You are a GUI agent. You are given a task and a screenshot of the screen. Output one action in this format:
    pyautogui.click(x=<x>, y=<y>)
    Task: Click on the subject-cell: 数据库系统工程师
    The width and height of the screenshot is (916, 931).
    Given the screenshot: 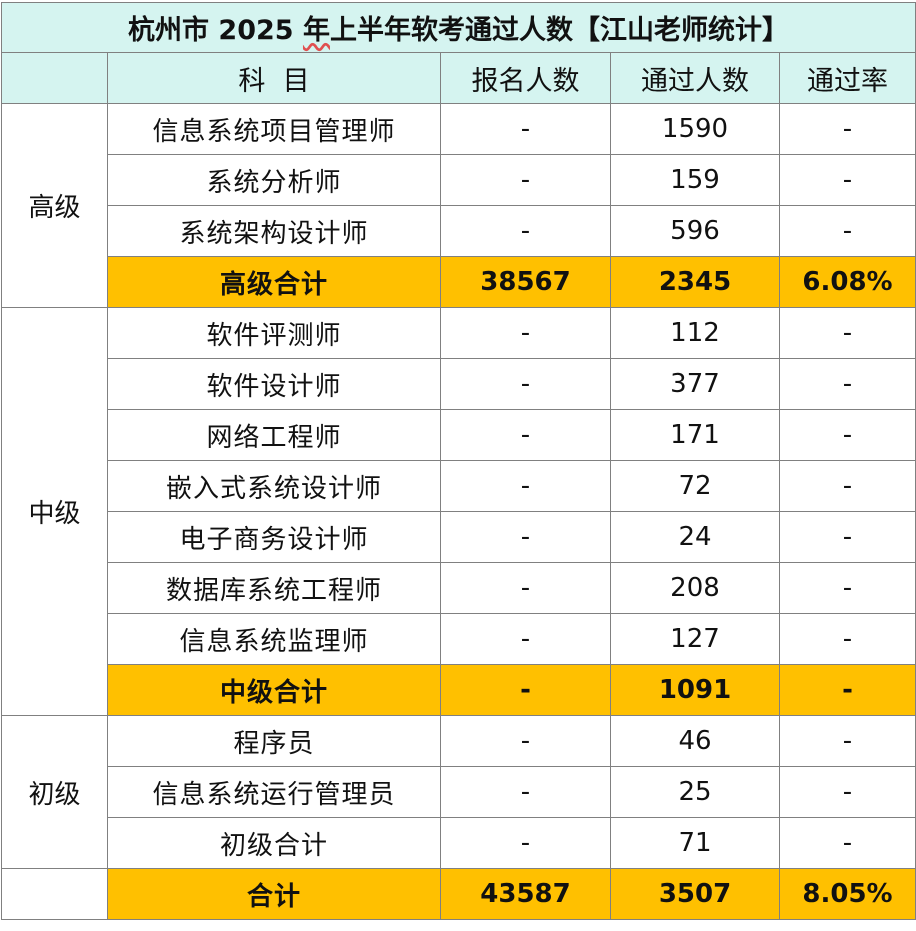 What is the action you would take?
    pyautogui.click(x=274, y=588)
    